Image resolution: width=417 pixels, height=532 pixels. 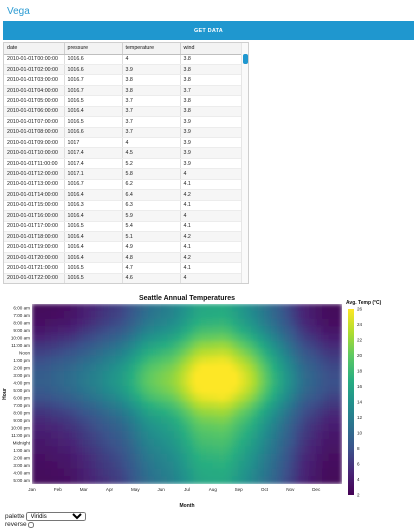 I want to click on table-row: 2010-01-01T08:00:00 1016.6 3.7 3.9, so click(x=123, y=133).